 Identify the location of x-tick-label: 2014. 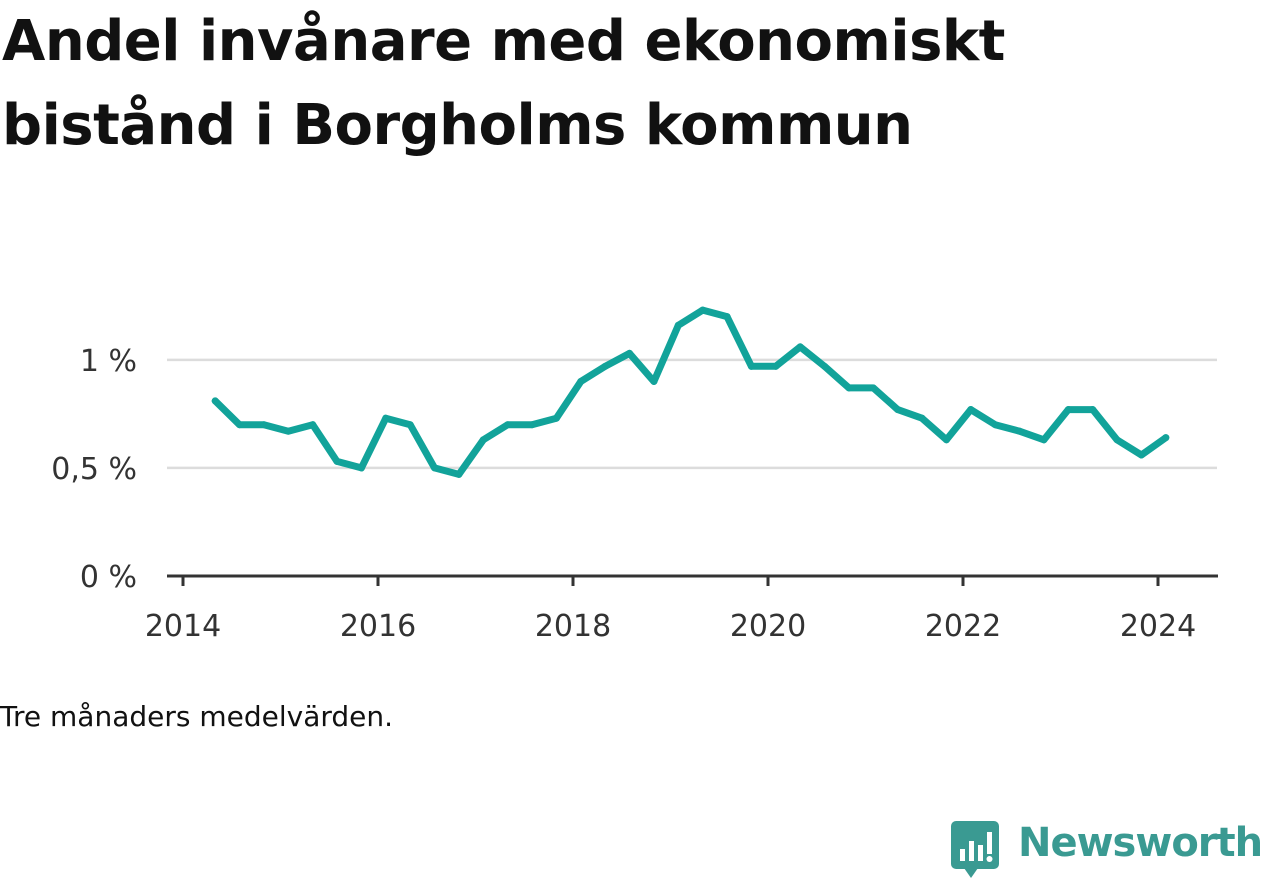
(183, 626).